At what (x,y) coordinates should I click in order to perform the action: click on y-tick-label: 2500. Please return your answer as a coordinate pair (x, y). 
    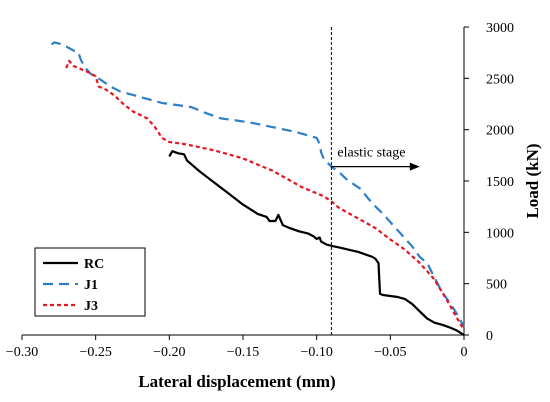
    Looking at the image, I should click on (500, 79).